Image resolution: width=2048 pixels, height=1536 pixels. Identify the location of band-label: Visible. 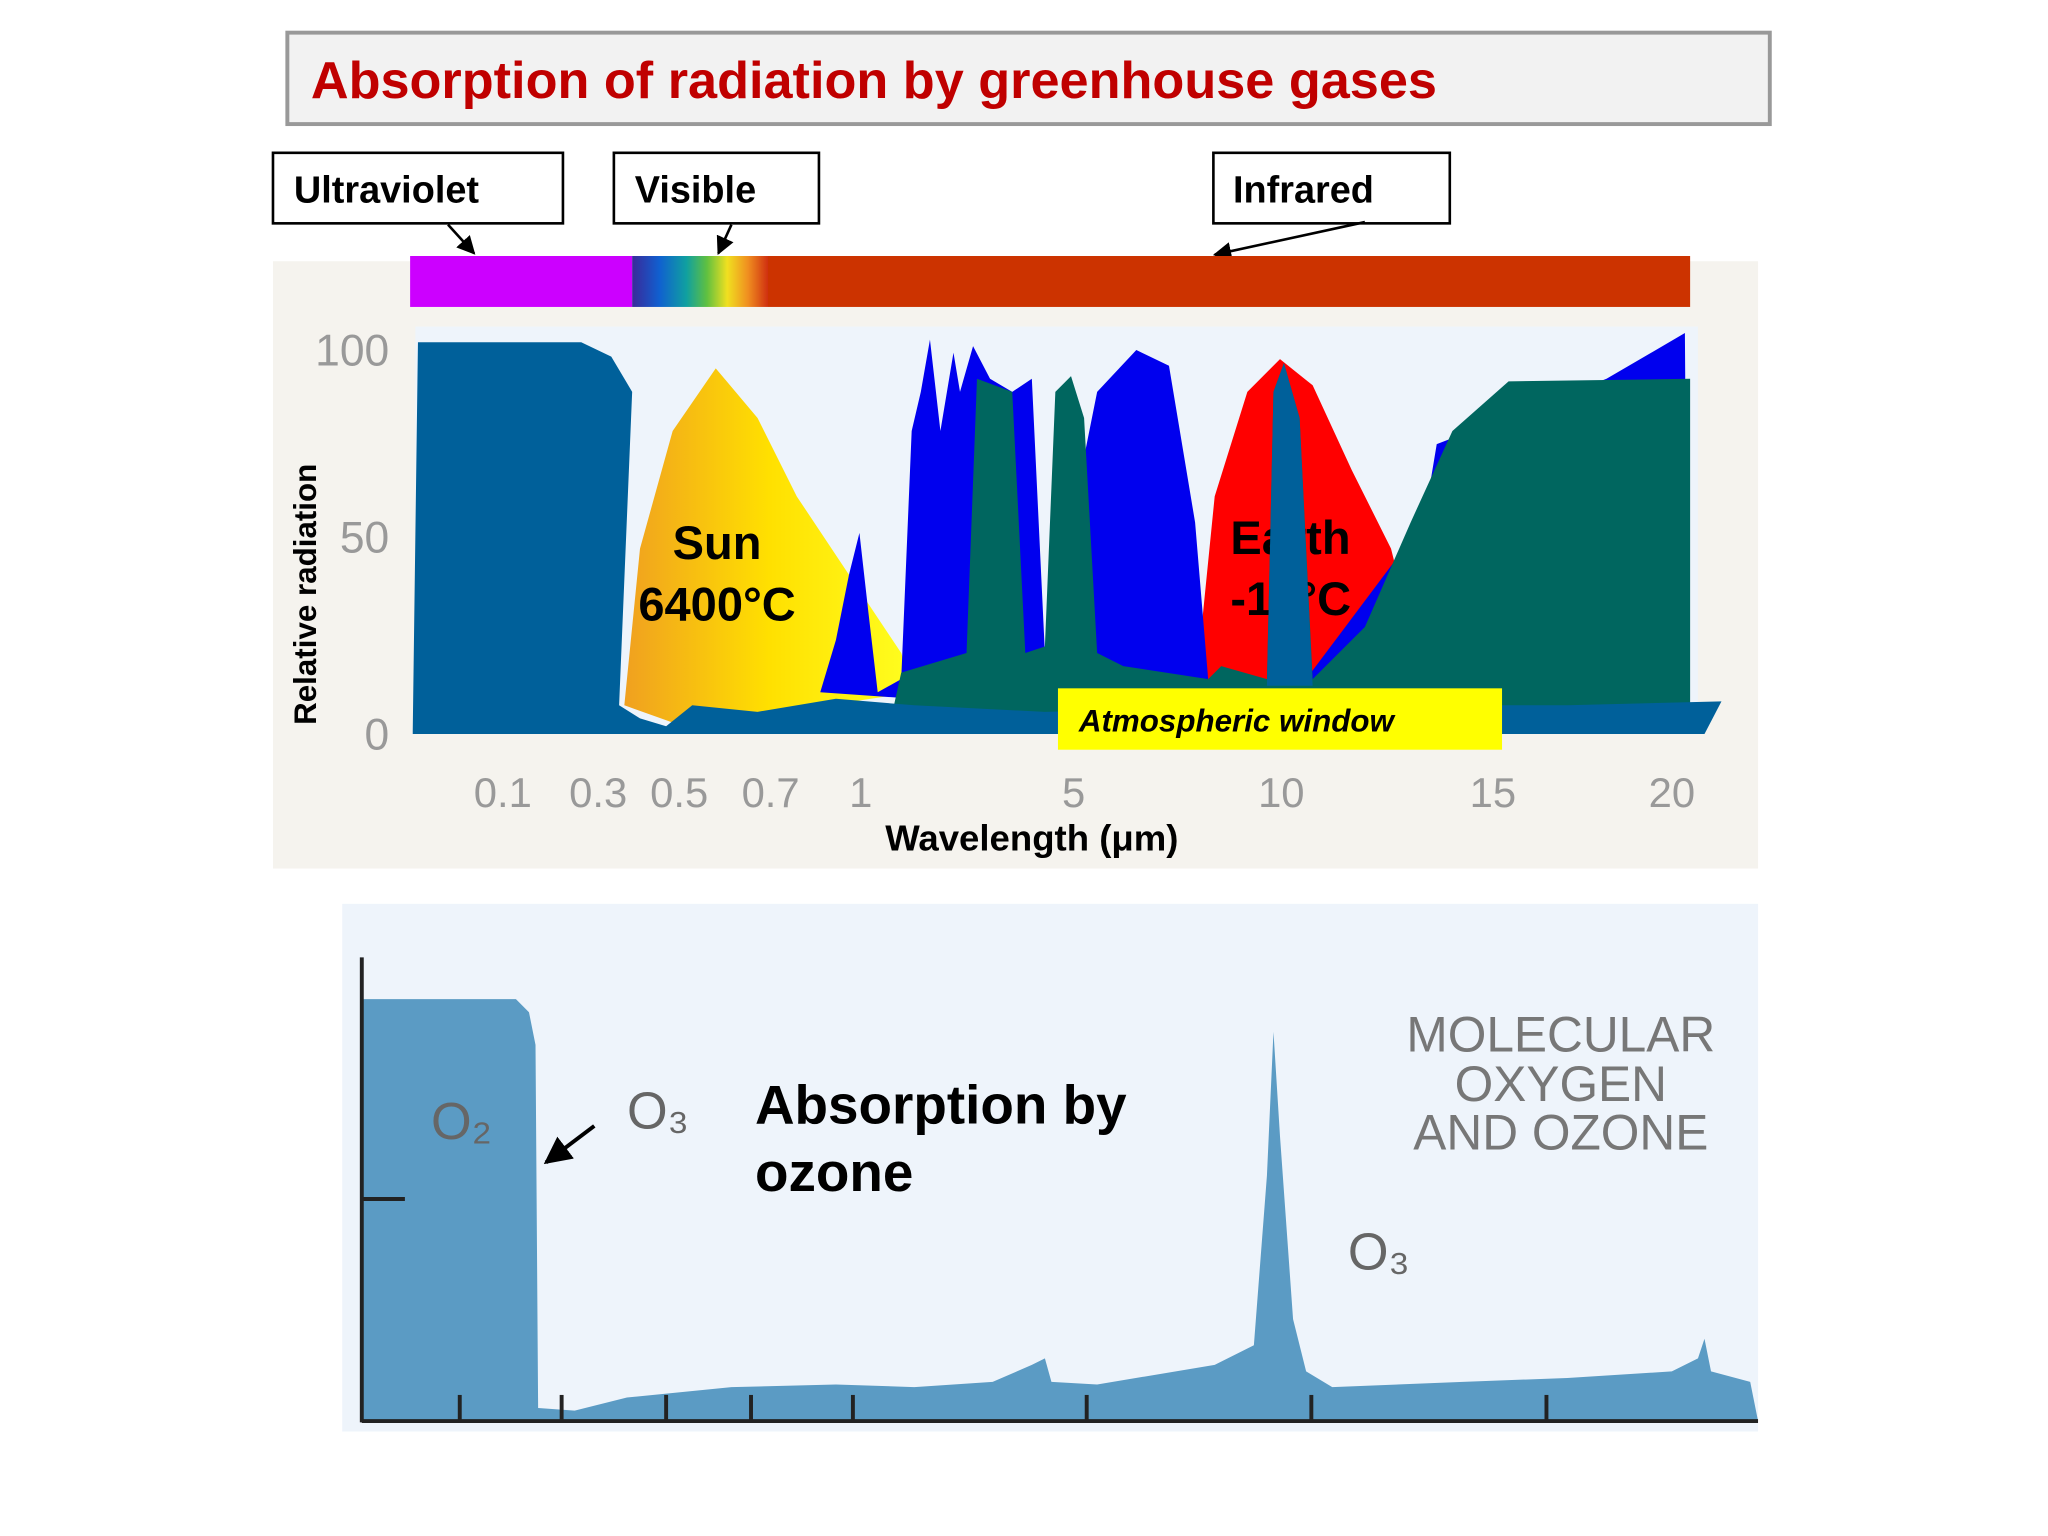
(695, 190).